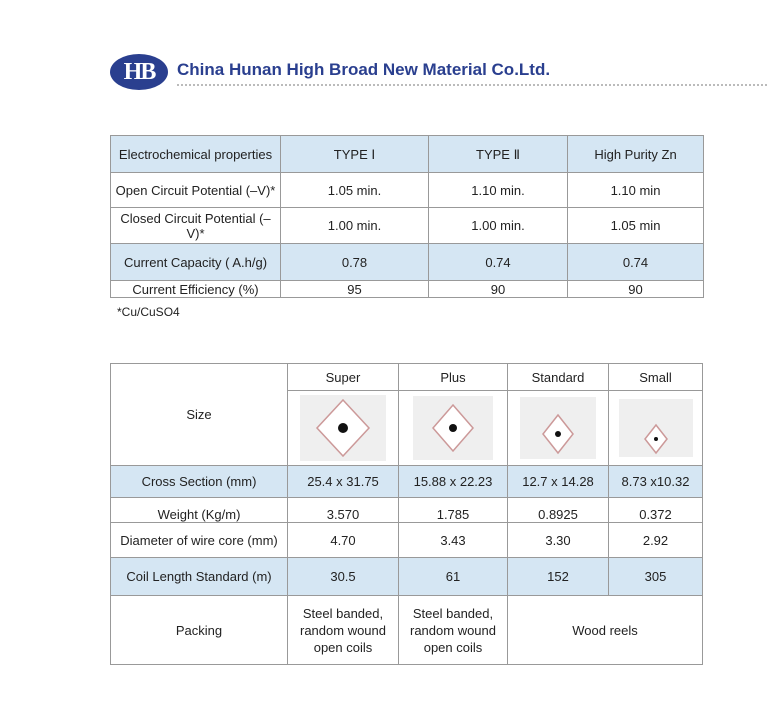 The height and width of the screenshot is (720, 770). I want to click on cell: 61, so click(453, 576).